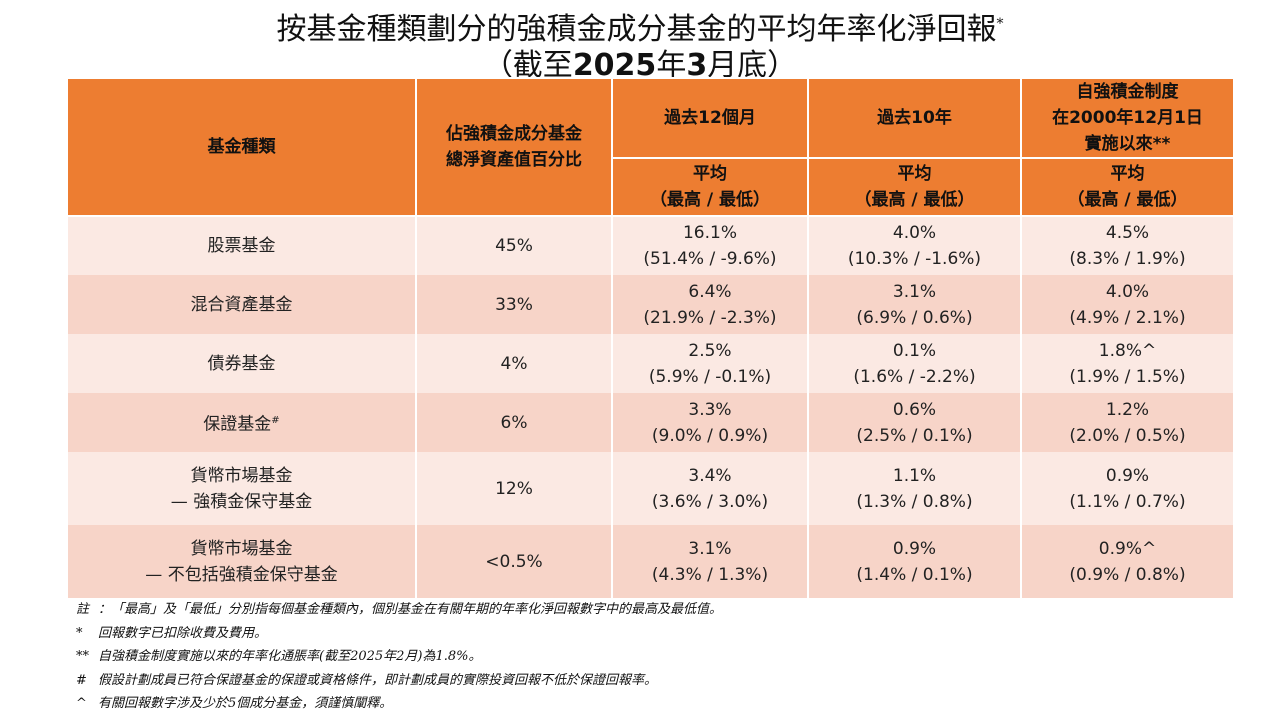 The height and width of the screenshot is (720, 1280). I want to click on range-value: (3.6% / 3.0%), so click(710, 501).